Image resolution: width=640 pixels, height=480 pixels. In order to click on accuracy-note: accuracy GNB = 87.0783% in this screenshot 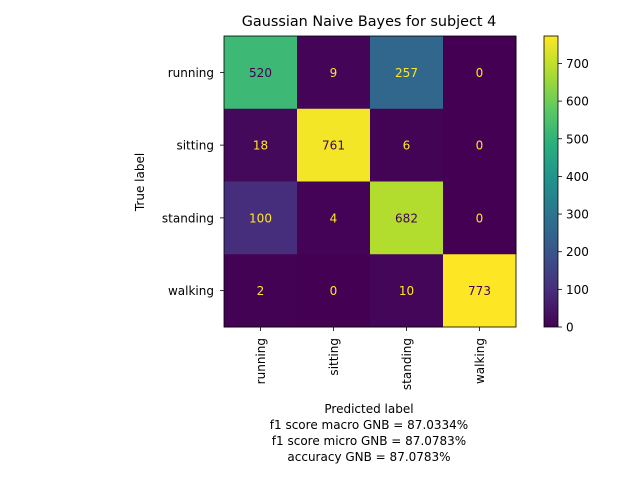, I will do `click(368, 457)`.